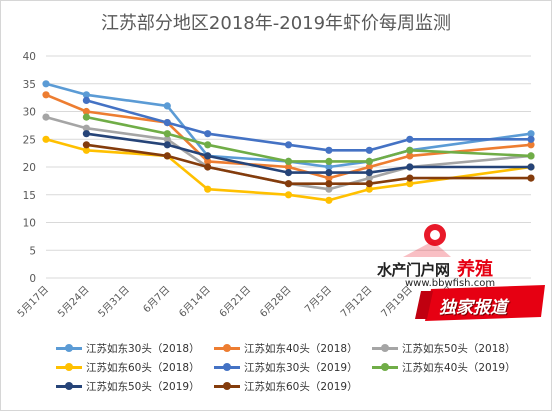 The width and height of the screenshot is (552, 411). What do you see at coordinates (73, 302) in the screenshot?
I see `x-tick-label: 5月24日` at bounding box center [73, 302].